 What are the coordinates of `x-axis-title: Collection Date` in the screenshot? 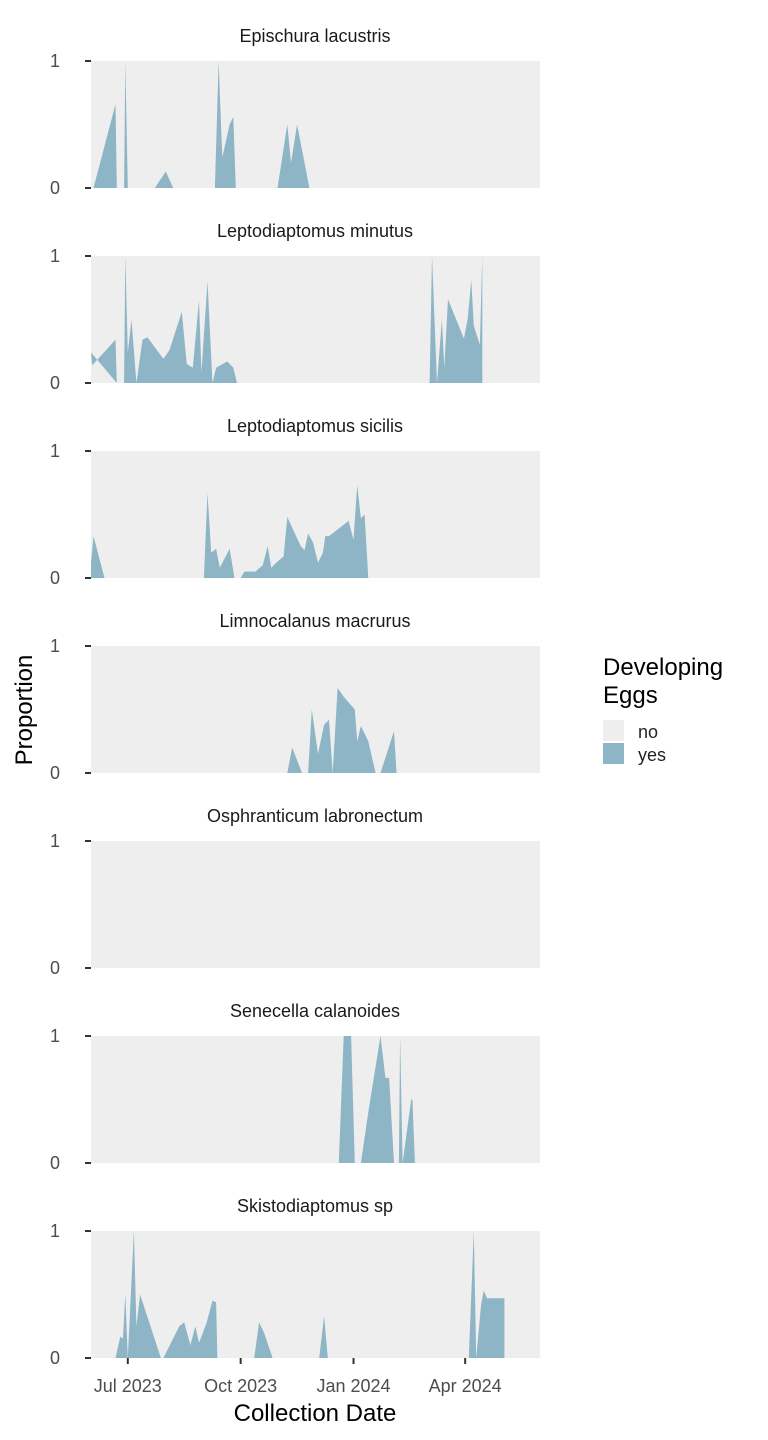 It's located at (315, 1413).